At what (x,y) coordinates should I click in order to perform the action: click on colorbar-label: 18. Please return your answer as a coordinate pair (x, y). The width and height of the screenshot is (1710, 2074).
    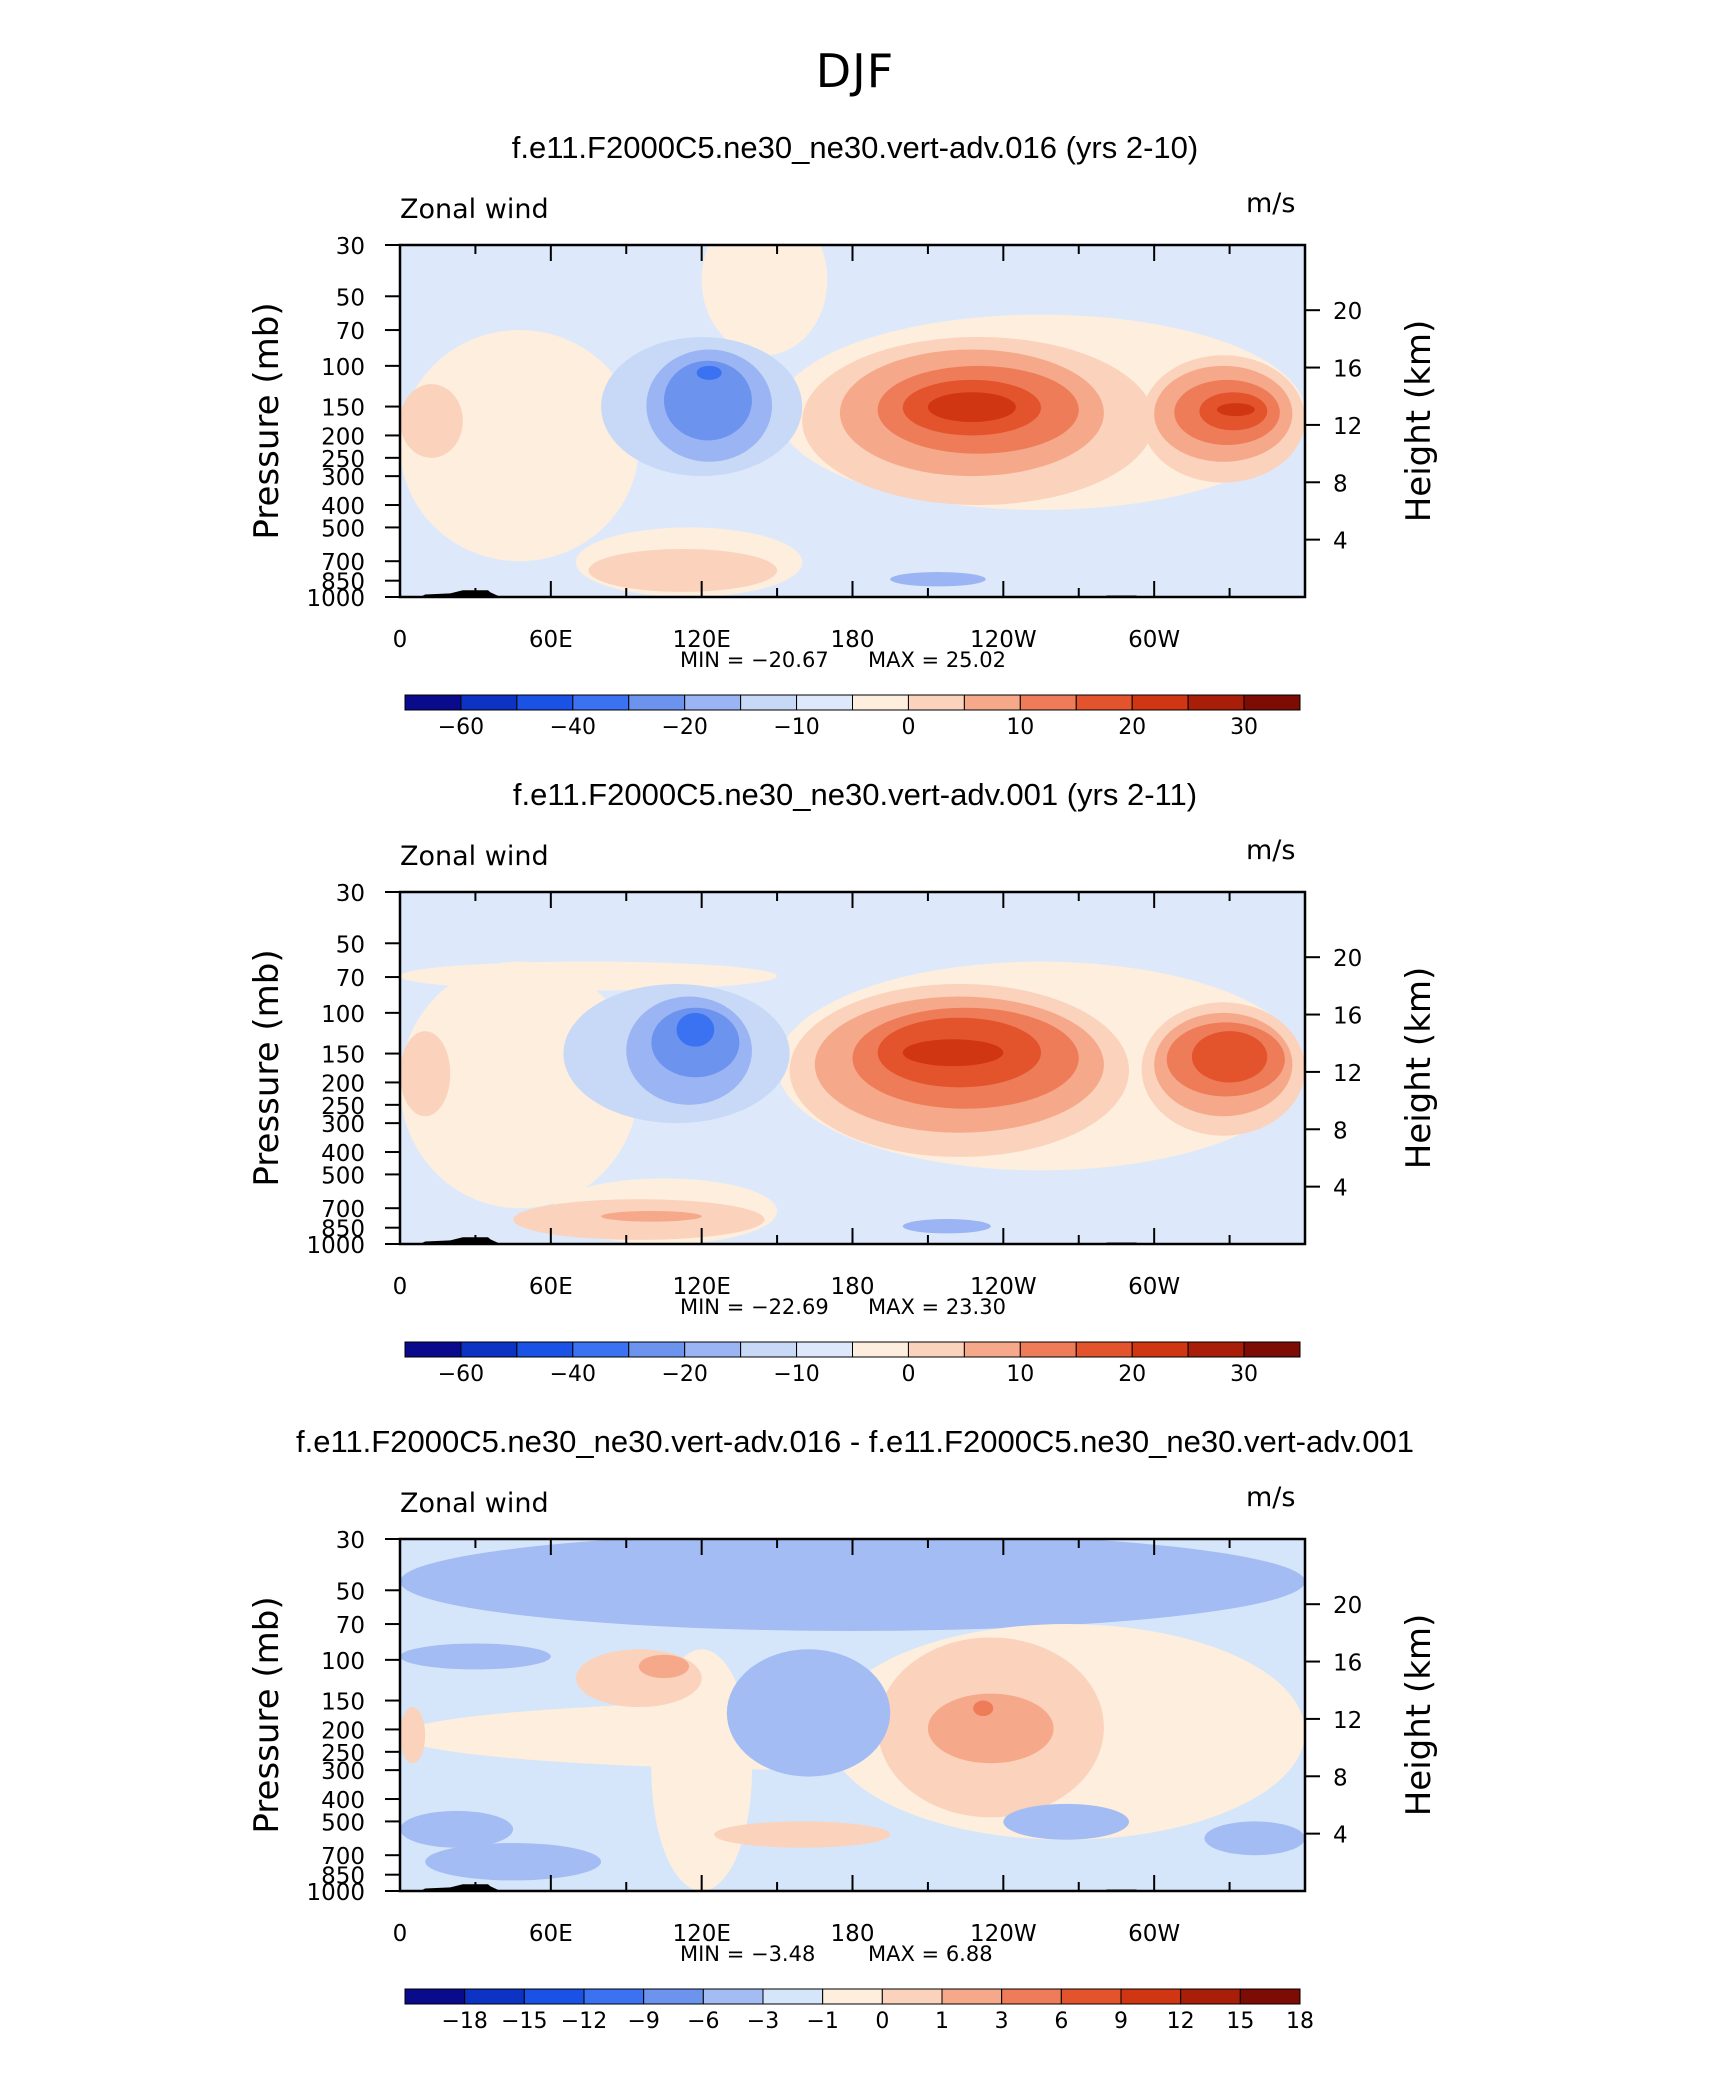
    Looking at the image, I should click on (1300, 2021).